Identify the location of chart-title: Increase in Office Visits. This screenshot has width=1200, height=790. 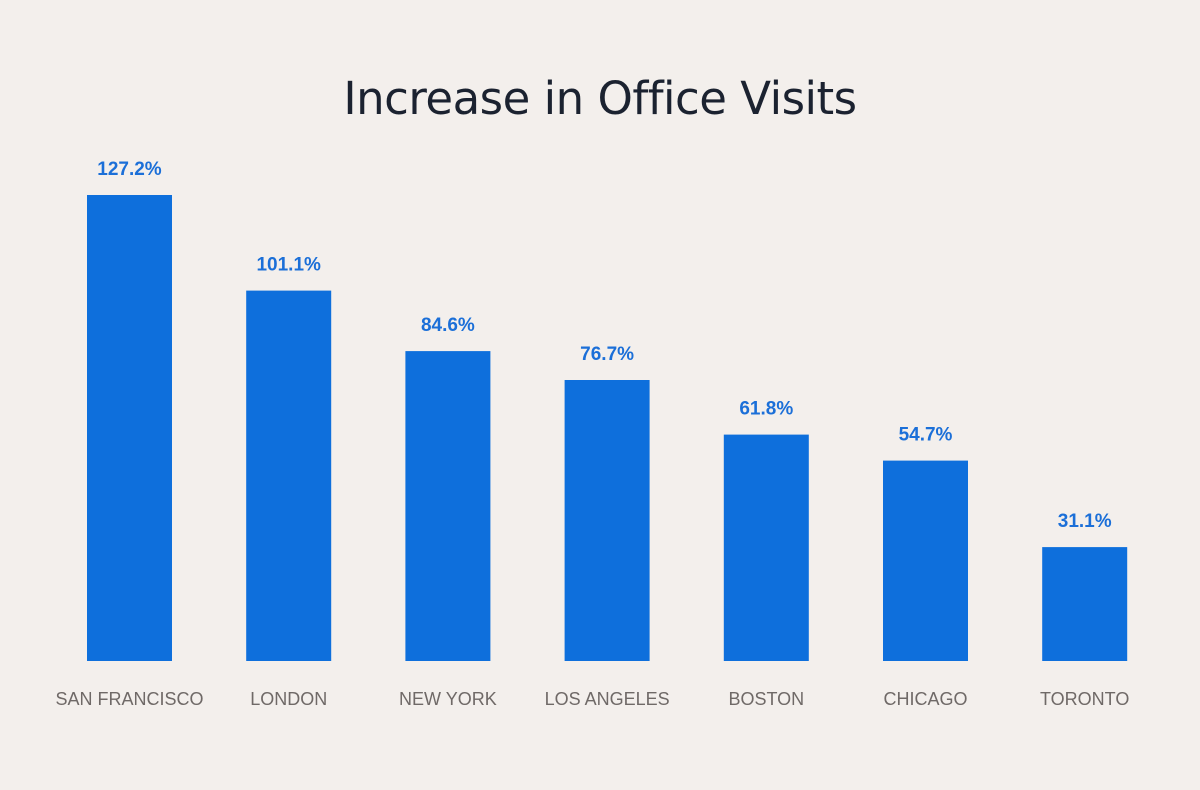
(600, 98).